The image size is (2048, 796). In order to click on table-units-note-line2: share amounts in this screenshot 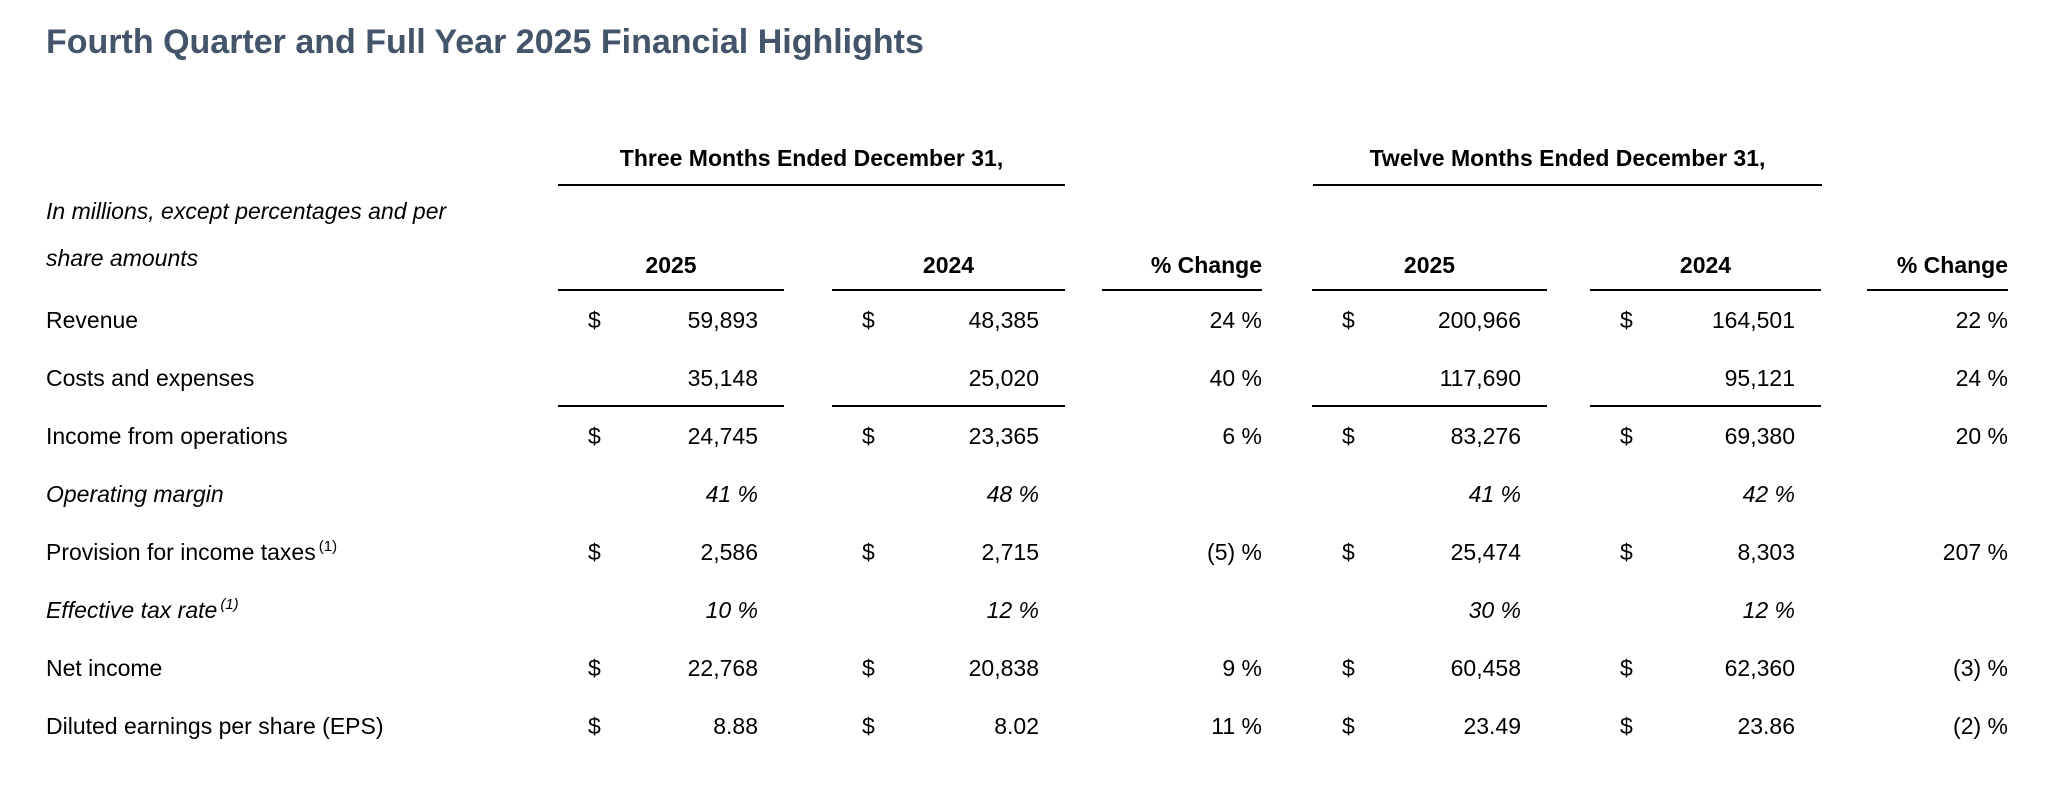, I will do `click(122, 257)`.